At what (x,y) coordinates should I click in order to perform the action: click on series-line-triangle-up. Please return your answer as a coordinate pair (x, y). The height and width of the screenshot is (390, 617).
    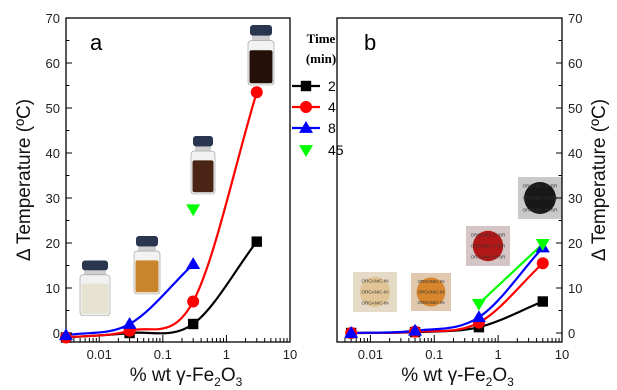
    Looking at the image, I should click on (447, 290).